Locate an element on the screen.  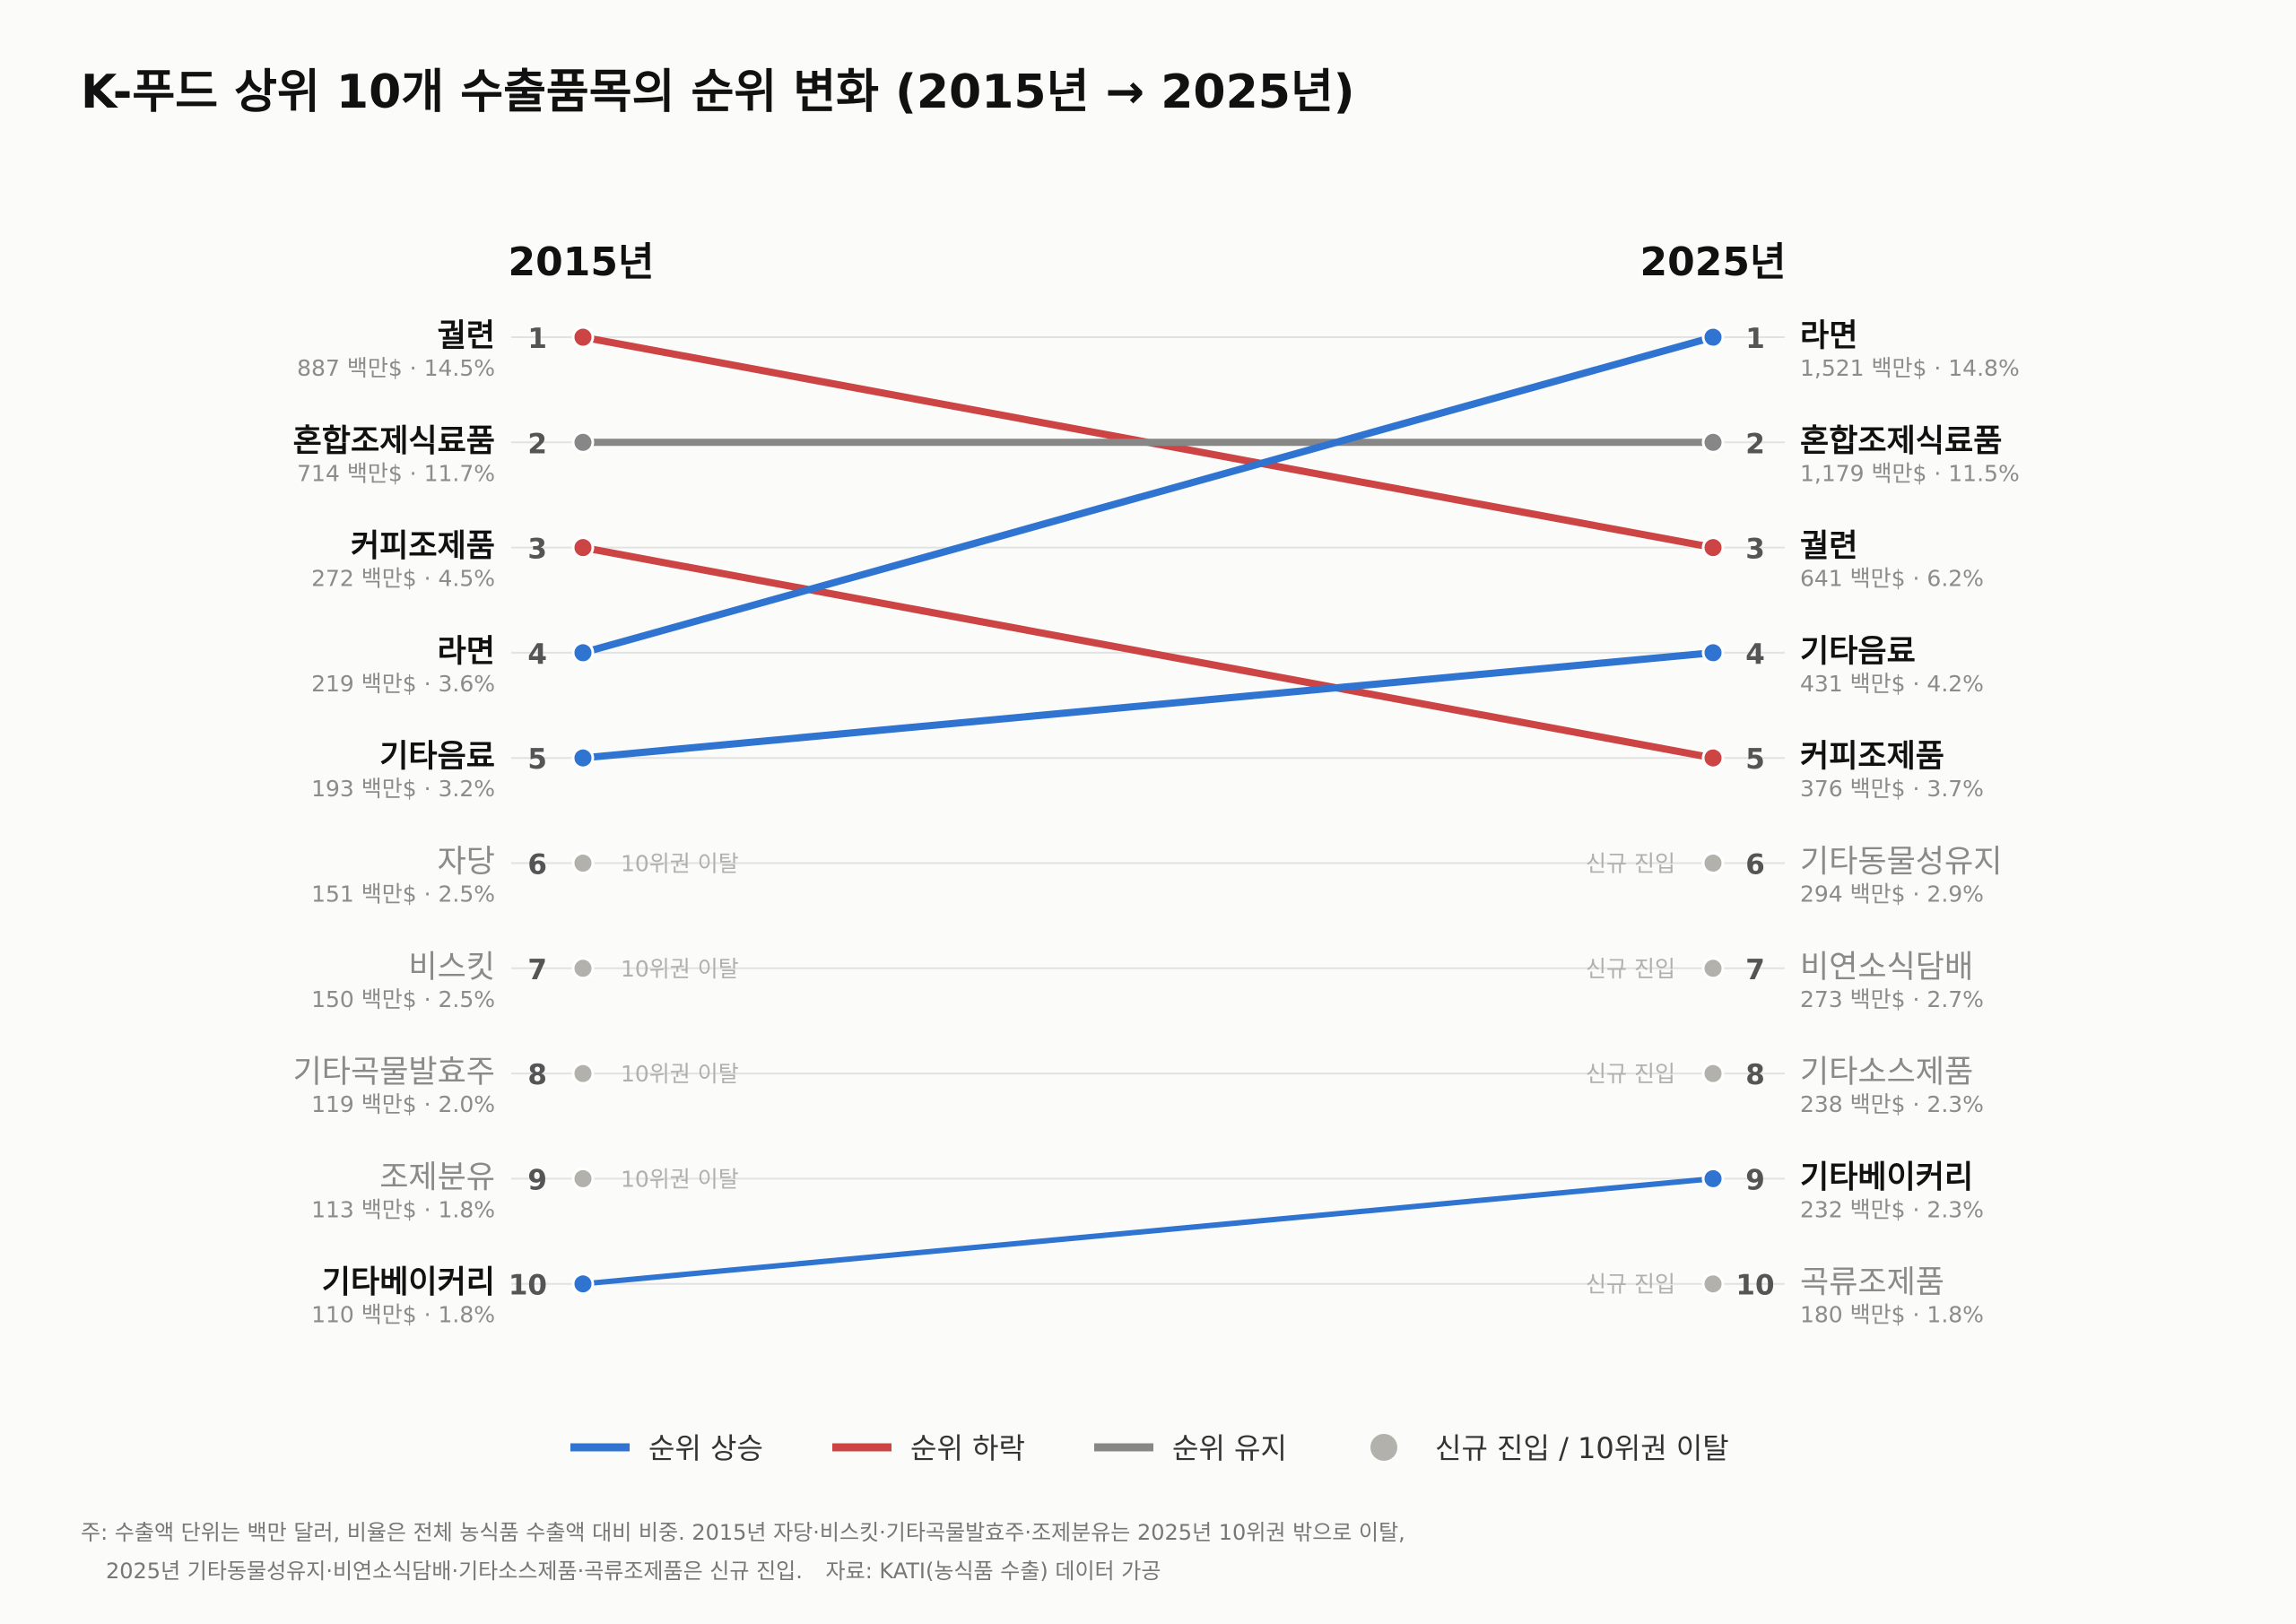
right-item-name: 기타베이커리 is located at coordinates (1886, 1177).